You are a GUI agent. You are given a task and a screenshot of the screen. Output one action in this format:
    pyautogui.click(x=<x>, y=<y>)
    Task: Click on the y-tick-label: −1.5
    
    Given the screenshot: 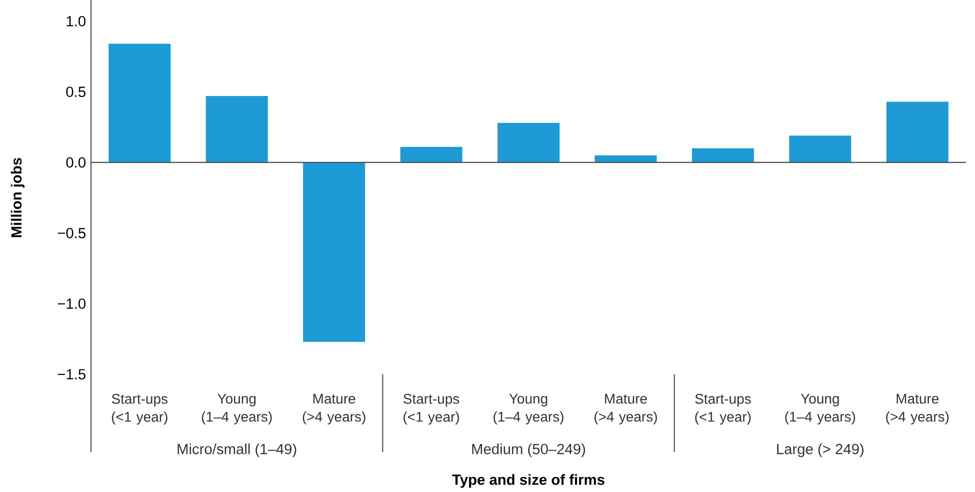 What is the action you would take?
    pyautogui.click(x=72, y=374)
    